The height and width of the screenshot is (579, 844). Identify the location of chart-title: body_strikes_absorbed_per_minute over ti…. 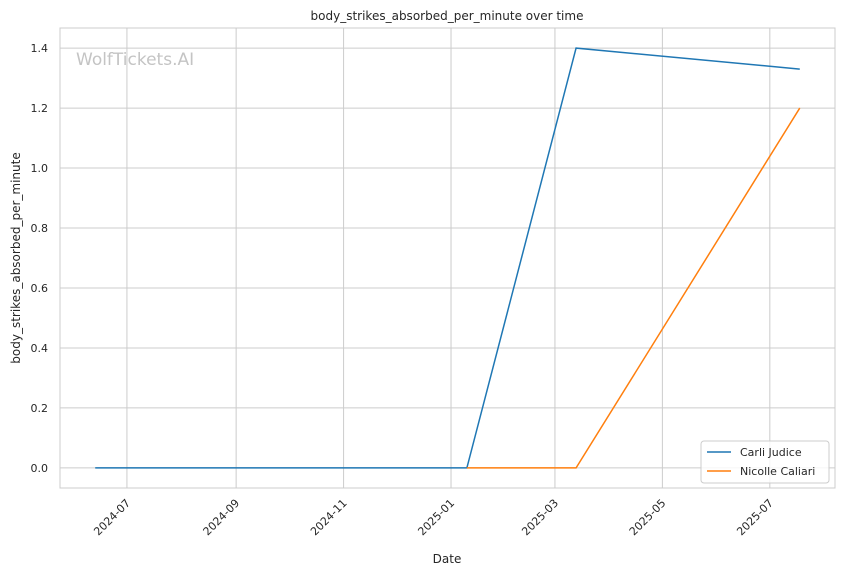
(447, 16).